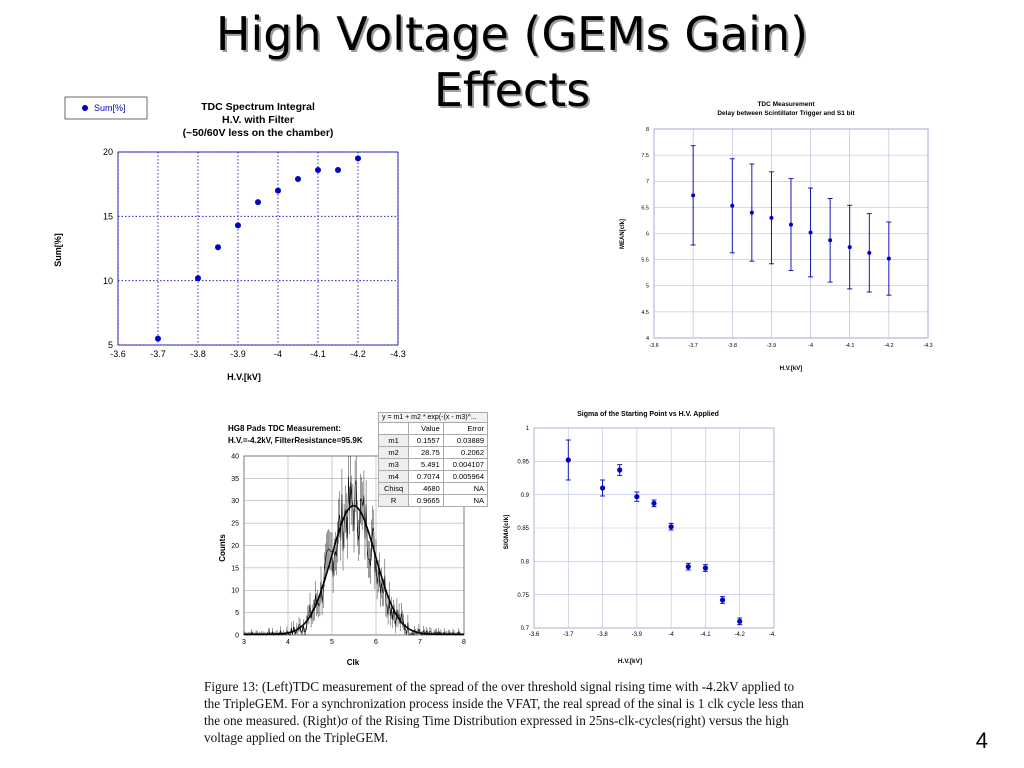 The image size is (1024, 768). Describe the element at coordinates (740, 635) in the screenshot. I see `x-tick-label: -4.2` at that location.